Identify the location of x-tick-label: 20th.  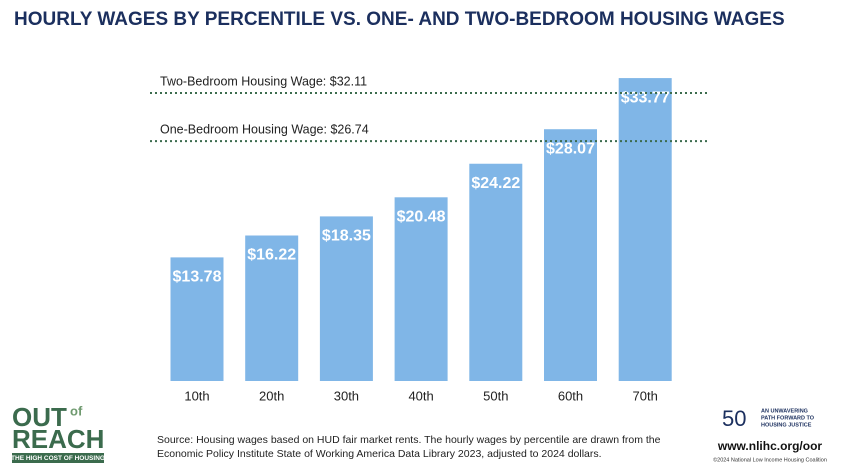
(271, 395).